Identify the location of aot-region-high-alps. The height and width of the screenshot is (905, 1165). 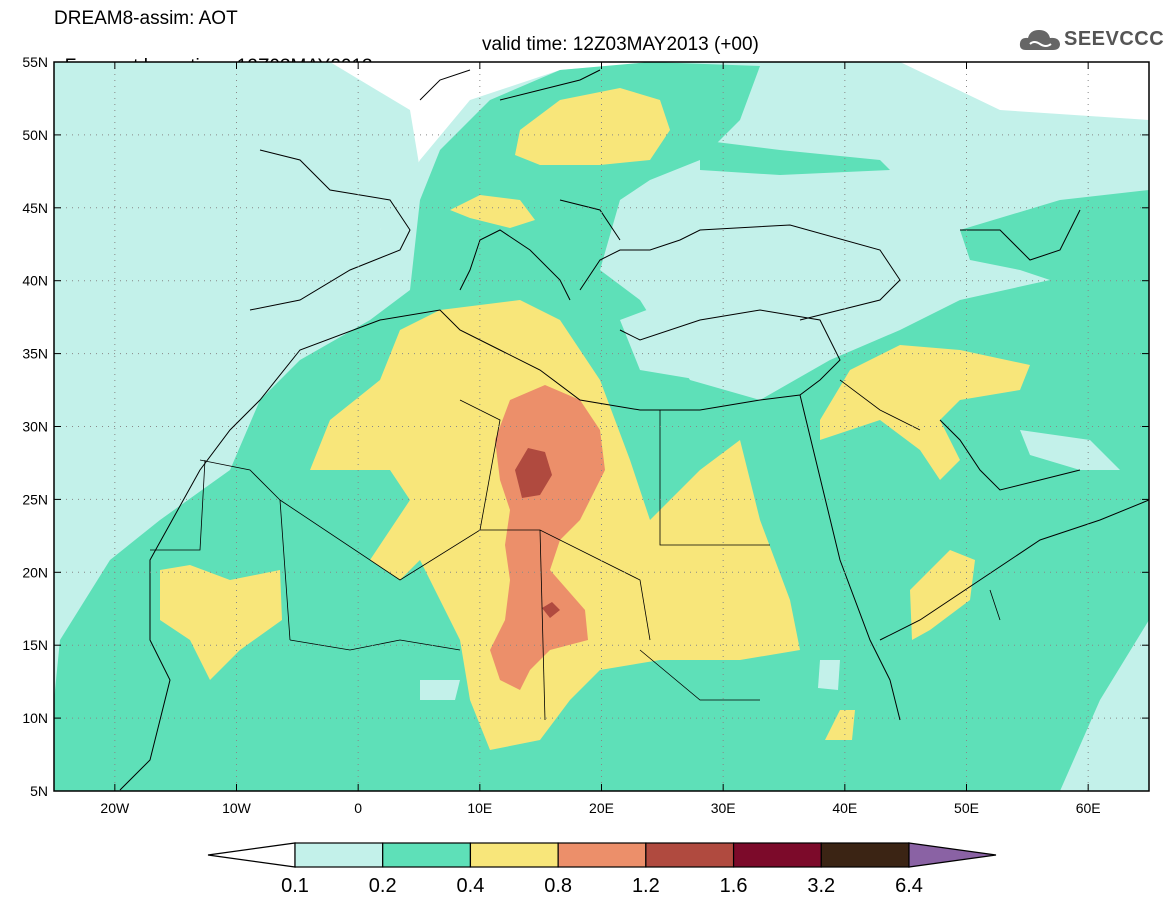
(492, 211).